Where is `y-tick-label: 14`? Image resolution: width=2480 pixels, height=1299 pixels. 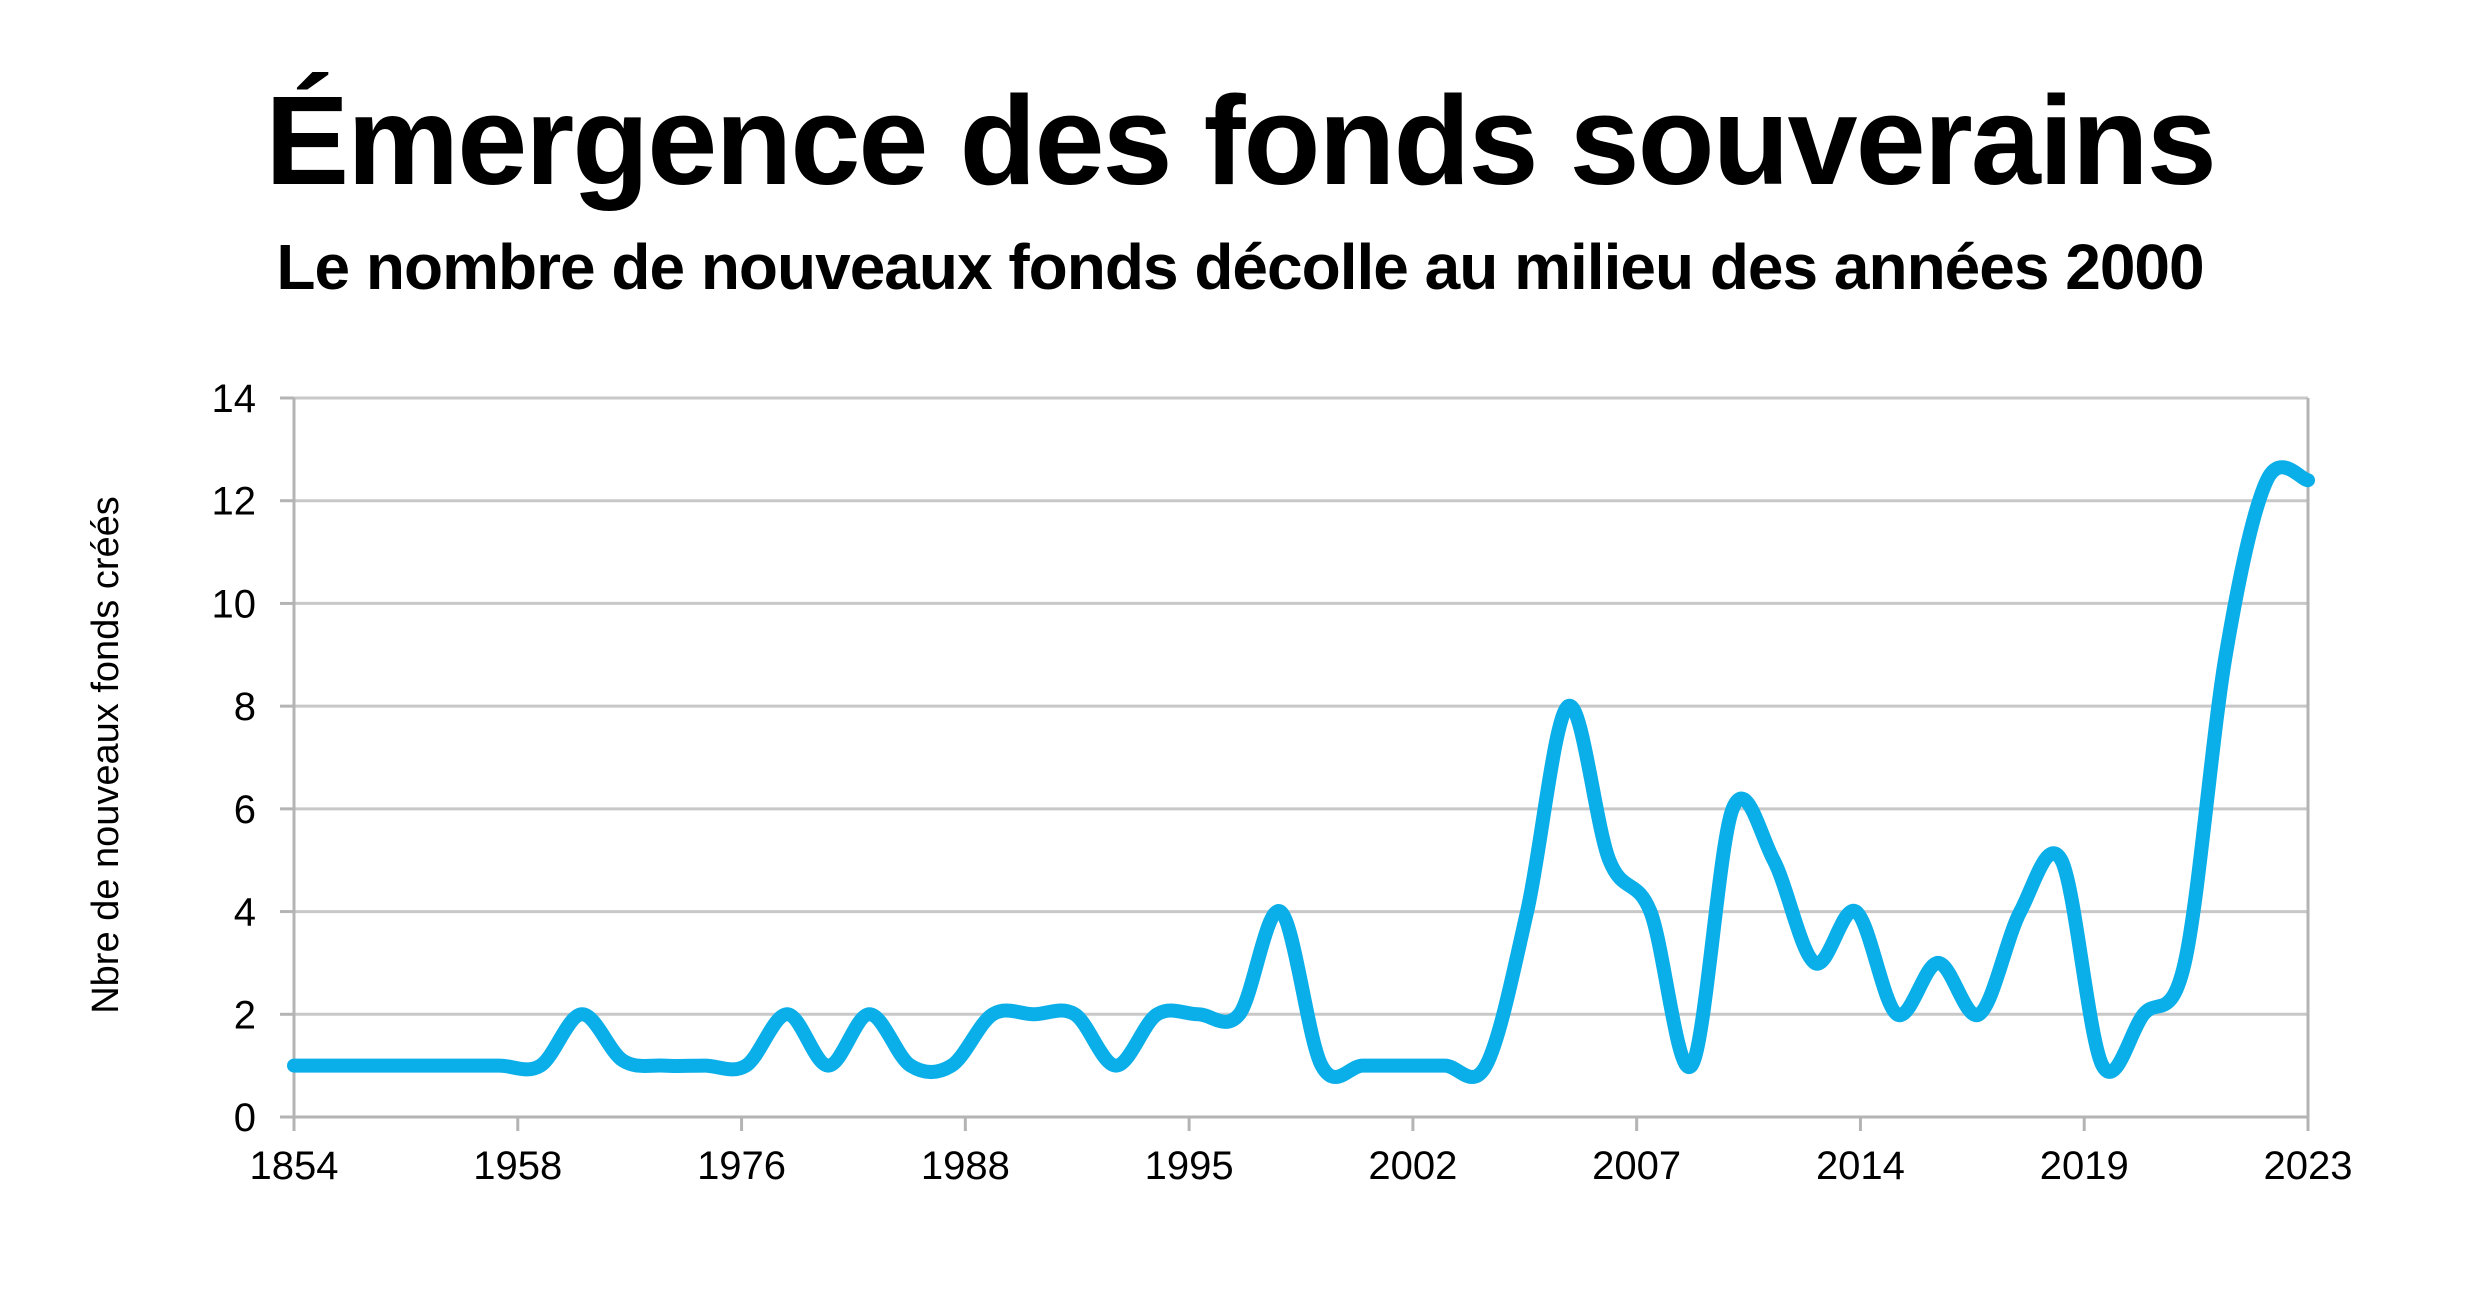
y-tick-label: 14 is located at coordinates (234, 399).